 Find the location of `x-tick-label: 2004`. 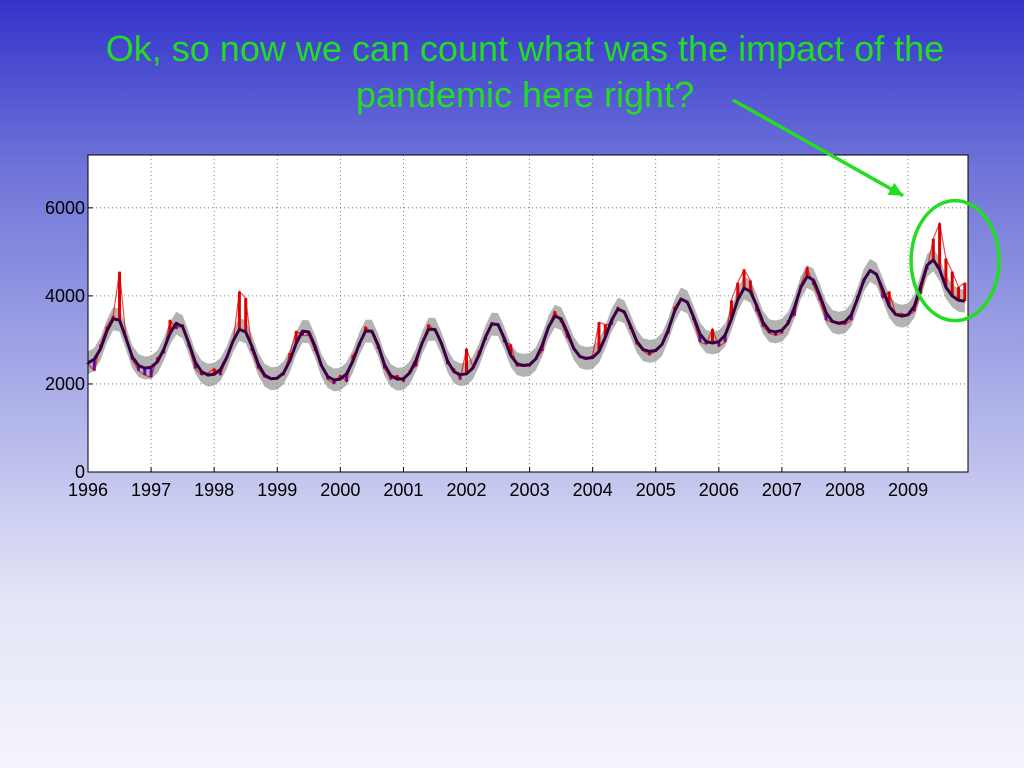

x-tick-label: 2004 is located at coordinates (593, 490).